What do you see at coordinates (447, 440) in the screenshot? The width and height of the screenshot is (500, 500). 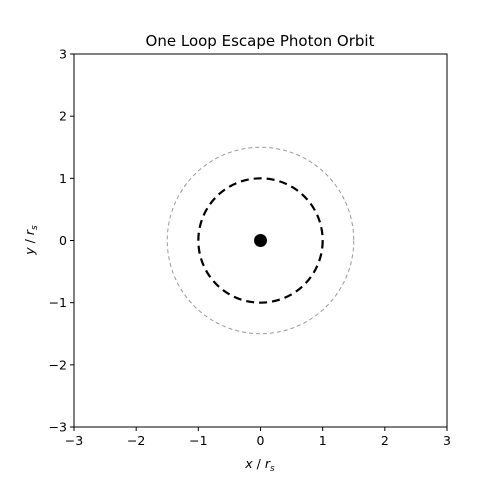 I see `x-tick-label: 3` at bounding box center [447, 440].